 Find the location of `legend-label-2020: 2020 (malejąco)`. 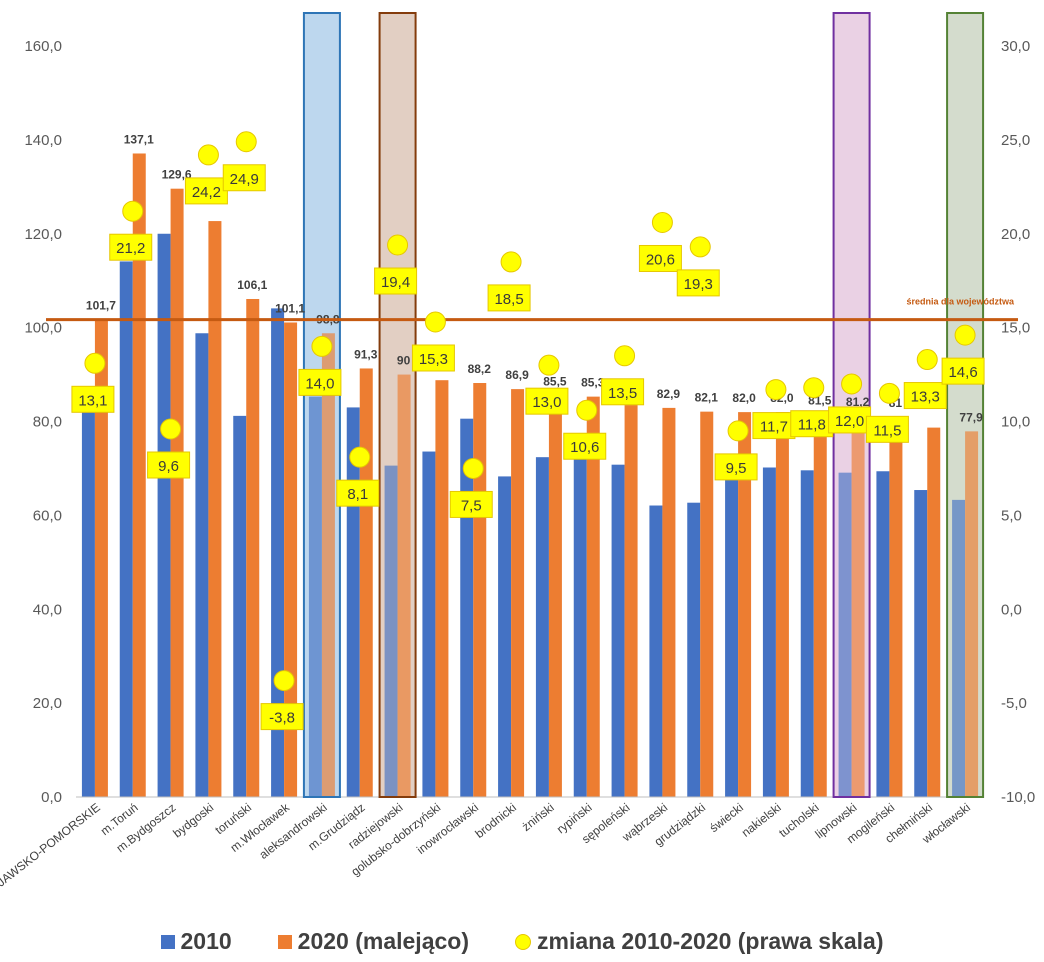

legend-label-2020: 2020 (malejąco) is located at coordinates (383, 941).